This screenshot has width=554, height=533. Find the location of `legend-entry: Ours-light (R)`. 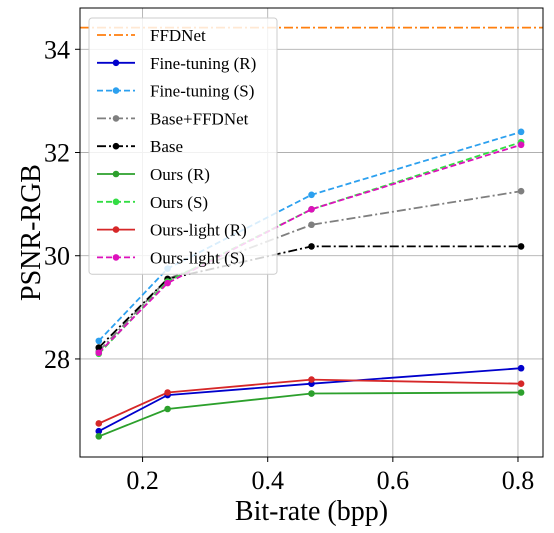

legend-entry: Ours-light (R) is located at coordinates (172, 230).